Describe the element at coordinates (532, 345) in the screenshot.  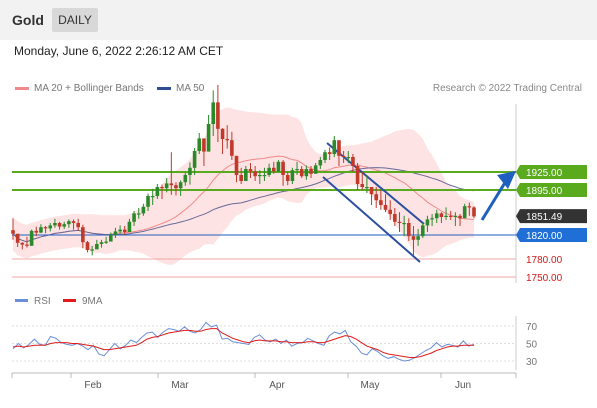
I see `rsi-tick-label: 50` at that location.